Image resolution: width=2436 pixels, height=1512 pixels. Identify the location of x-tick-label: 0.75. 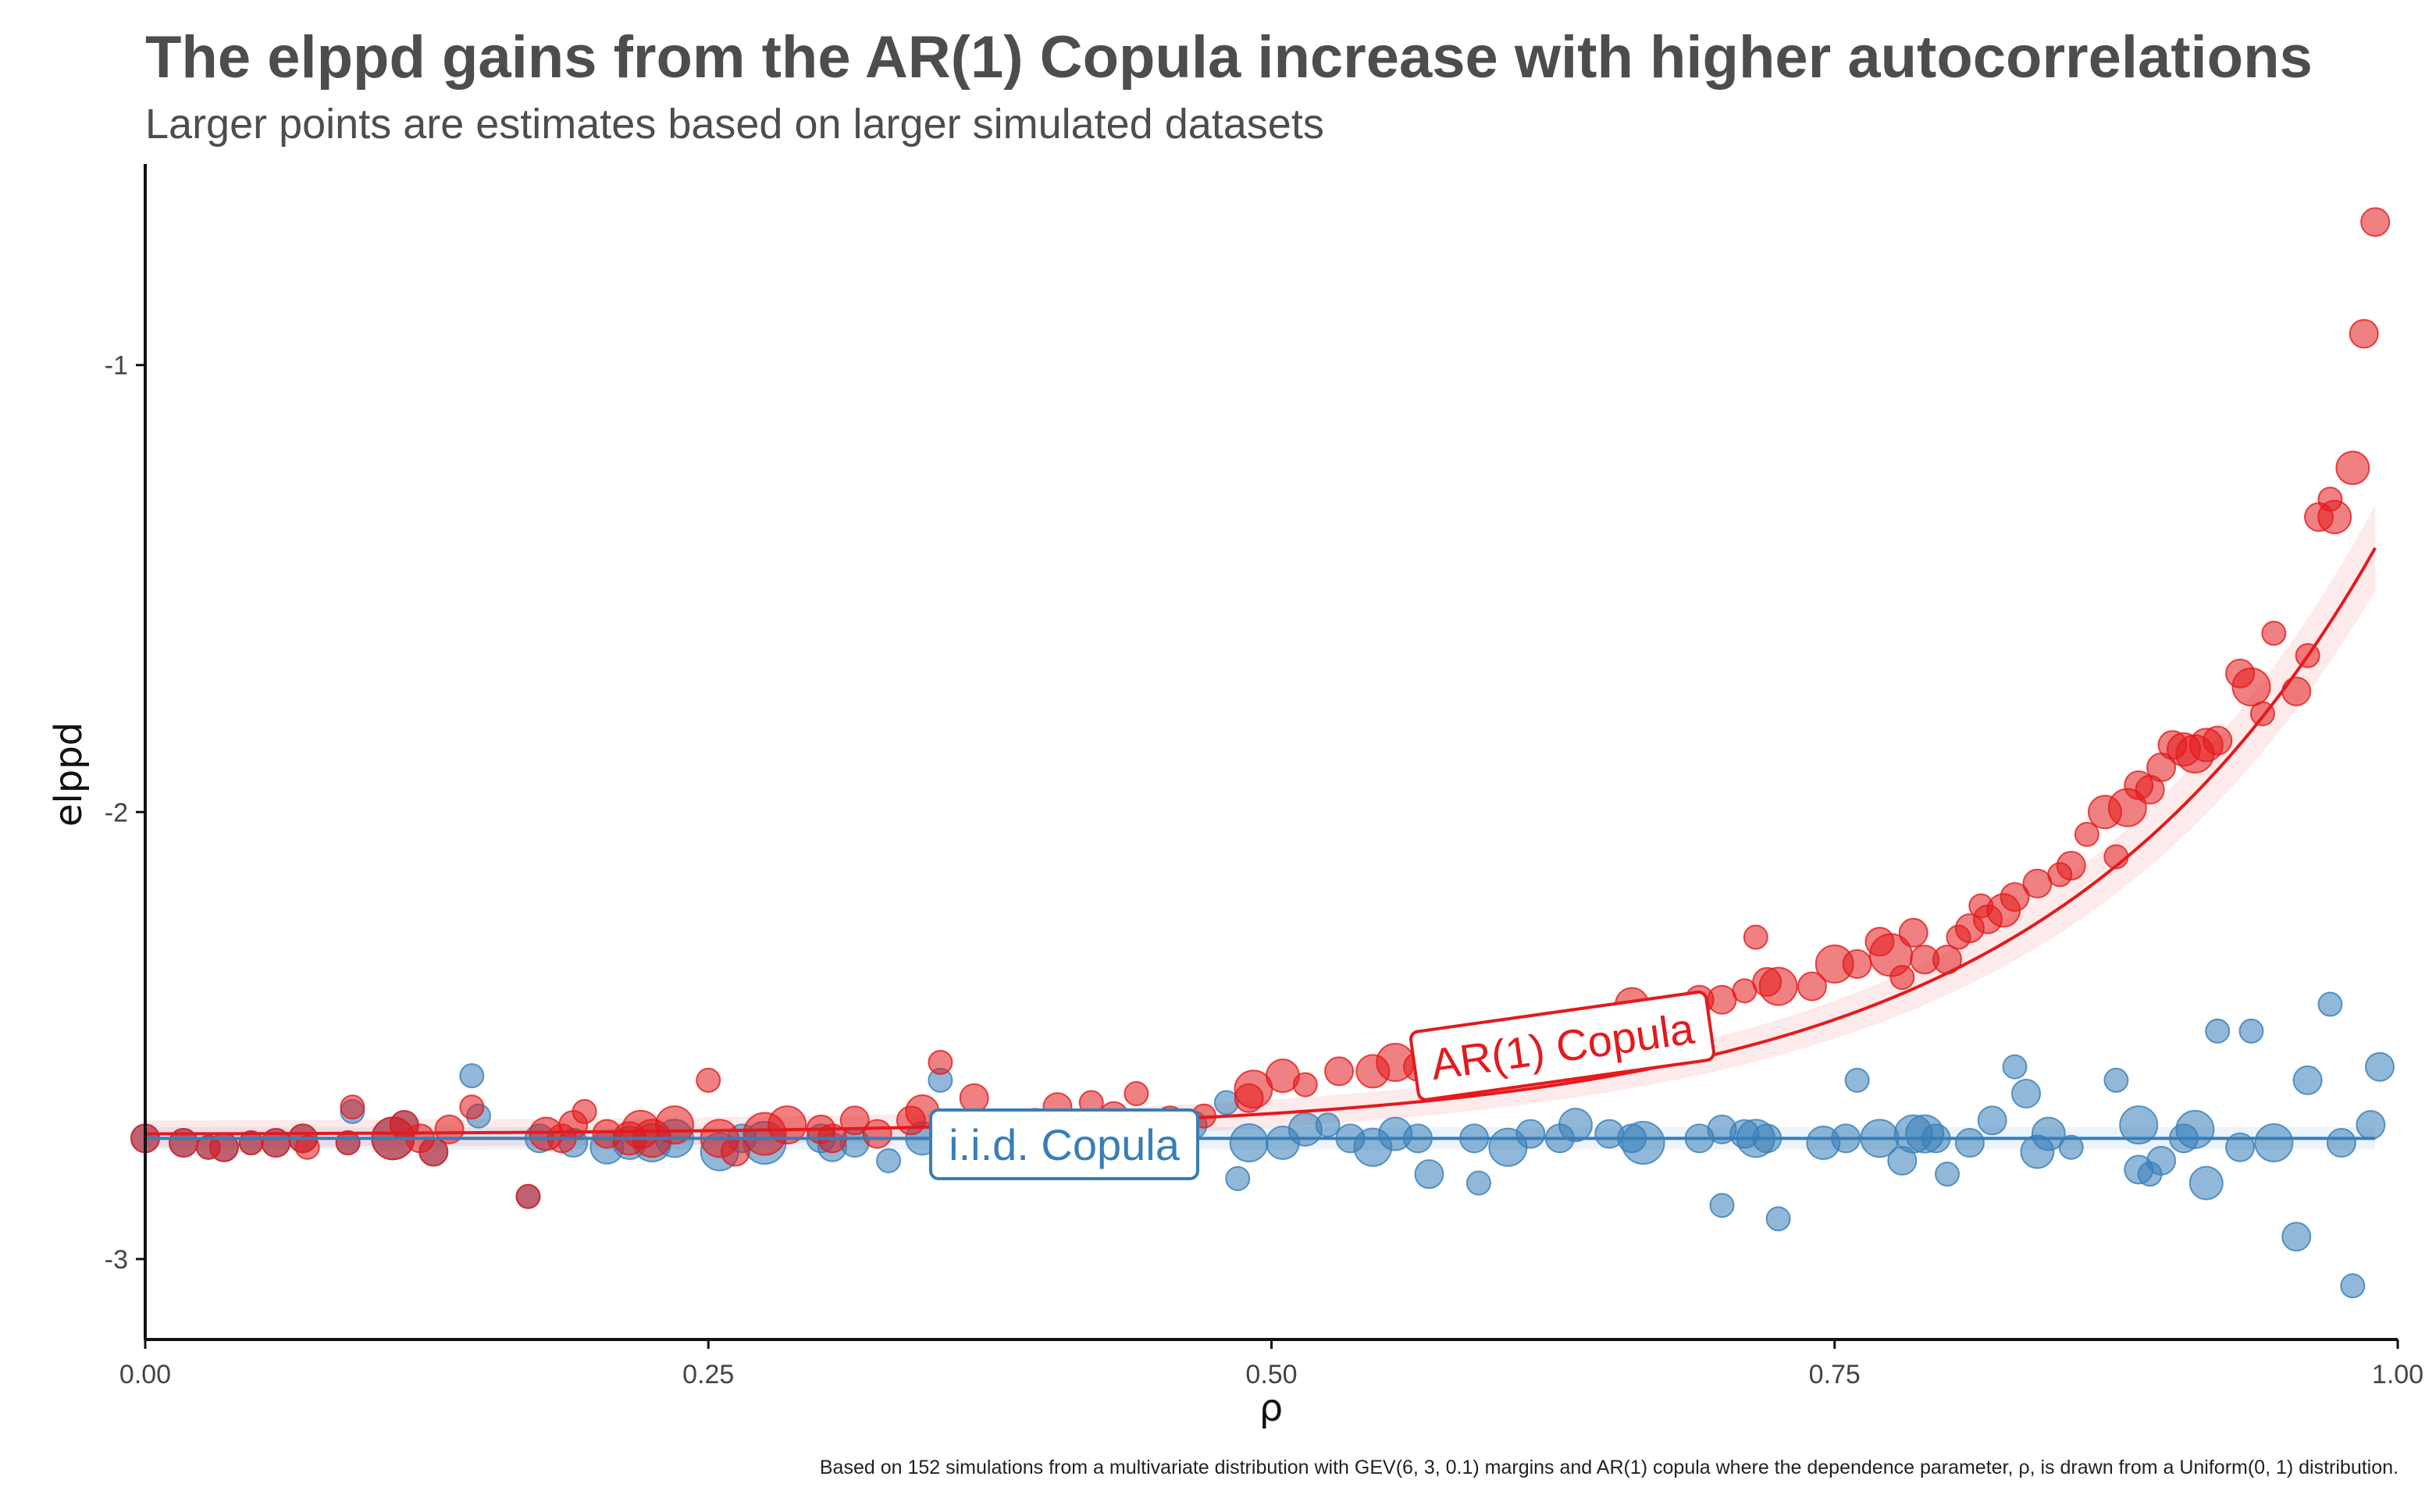
(1835, 1374).